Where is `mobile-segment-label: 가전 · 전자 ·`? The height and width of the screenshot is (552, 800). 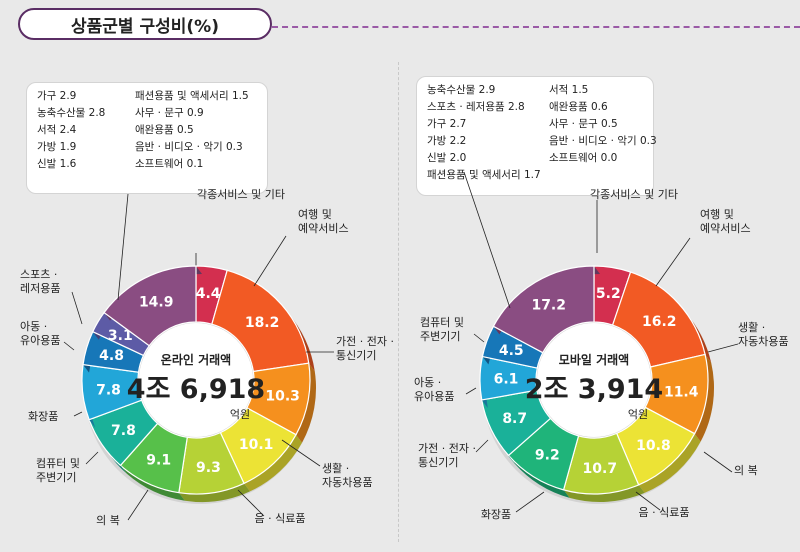
mobile-segment-label: 가전 · 전자 · is located at coordinates (447, 448).